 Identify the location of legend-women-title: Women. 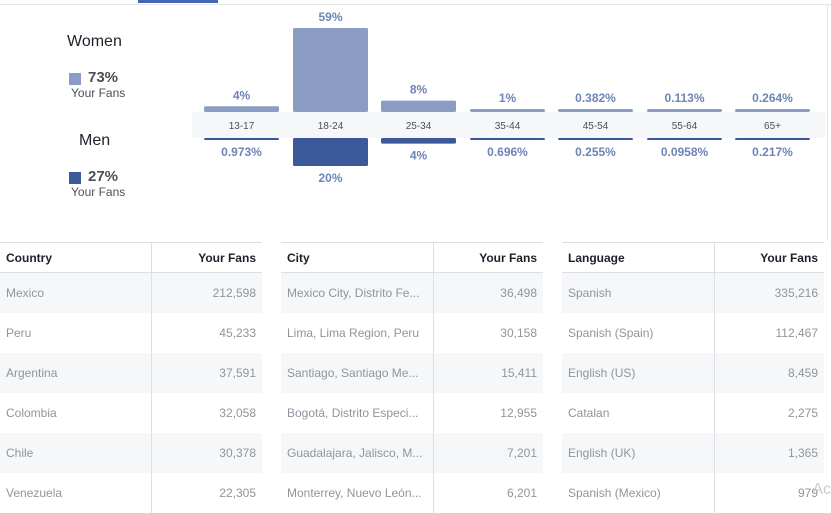
(94, 41).